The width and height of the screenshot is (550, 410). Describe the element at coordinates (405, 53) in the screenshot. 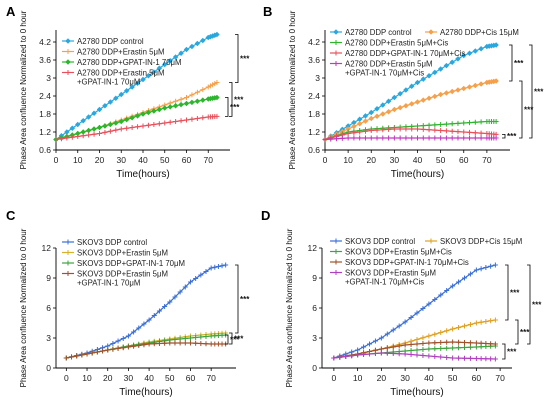

I see `legend-label: A2780 DDP+GPAT-IN-1 70μM+Cis` at that location.